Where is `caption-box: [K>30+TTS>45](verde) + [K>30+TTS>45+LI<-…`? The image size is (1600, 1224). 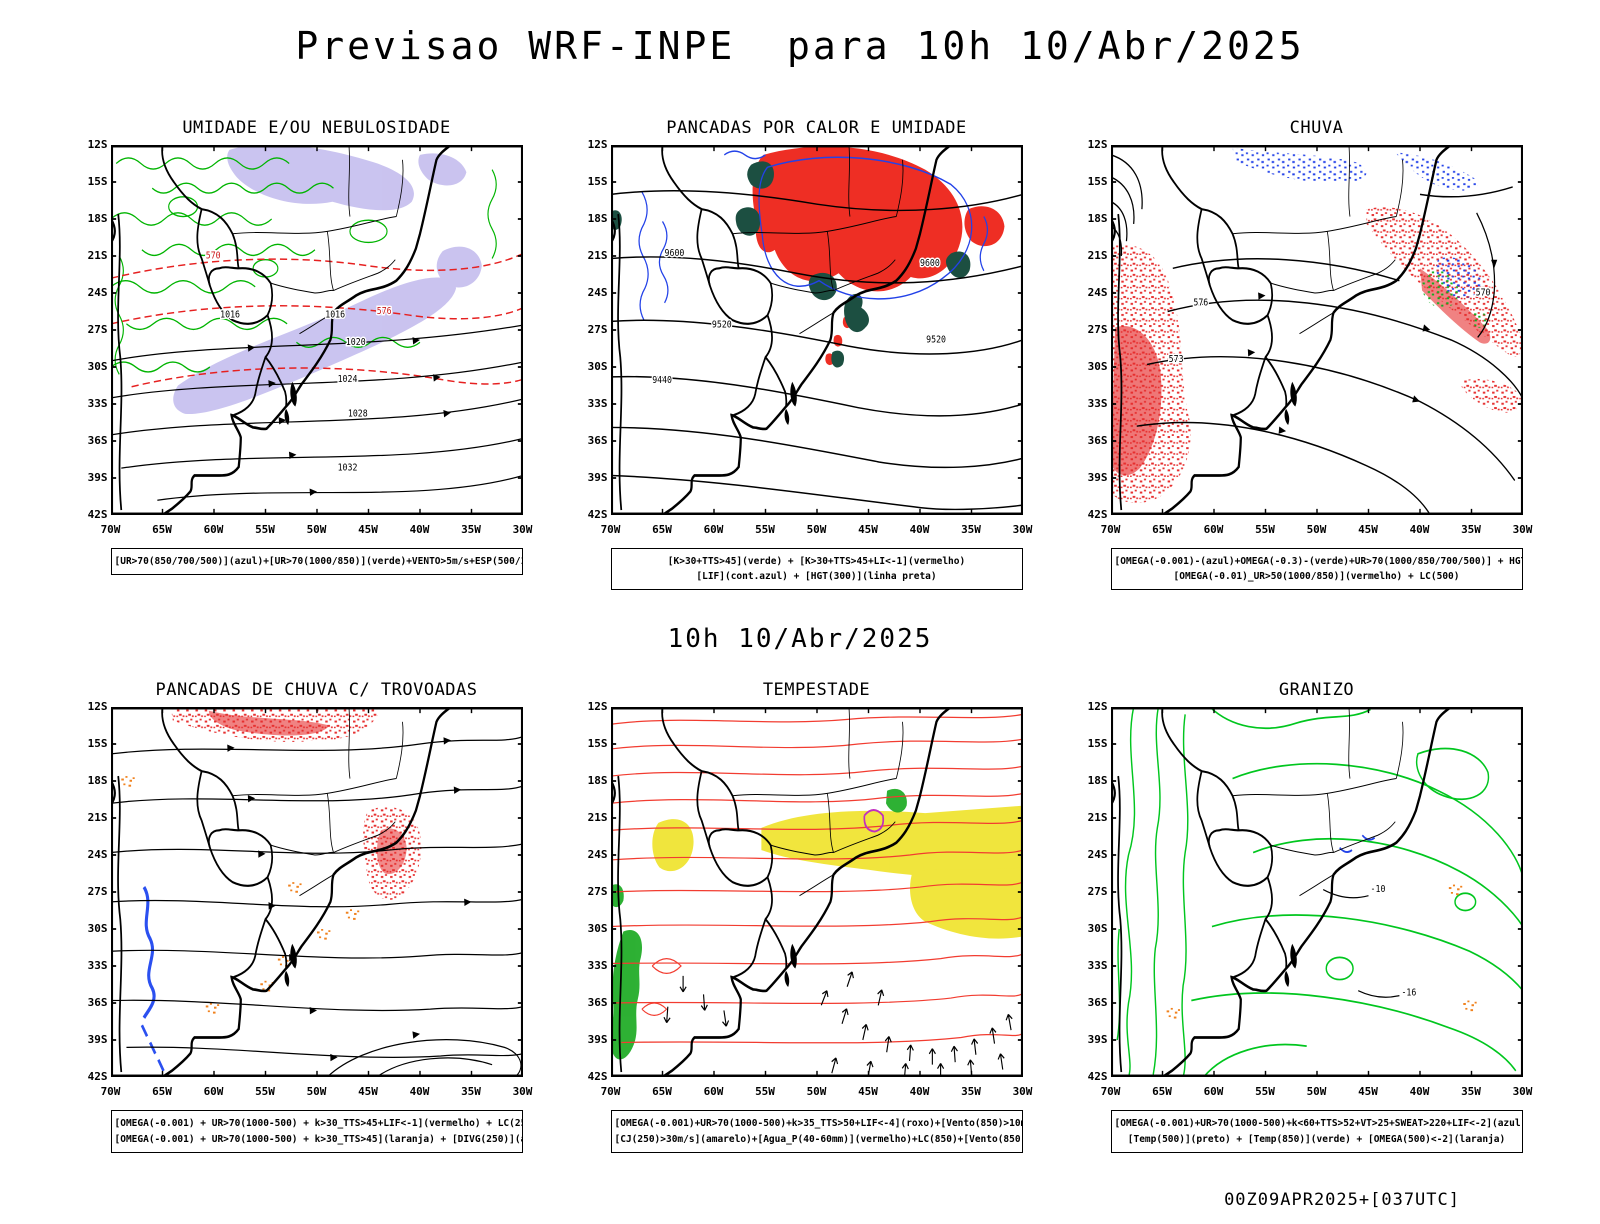
caption-box: [K>30+TTS>45](verde) + [K>30+TTS>45+LI<-… is located at coordinates (816, 569).